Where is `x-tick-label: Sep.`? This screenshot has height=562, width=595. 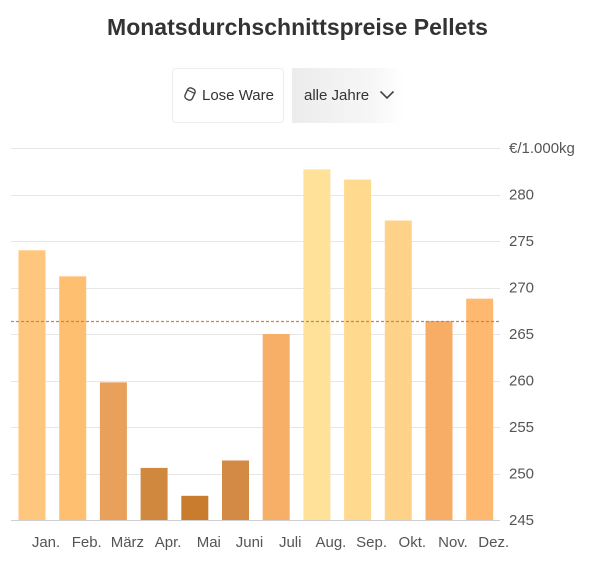 x-tick-label: Sep. is located at coordinates (371, 542).